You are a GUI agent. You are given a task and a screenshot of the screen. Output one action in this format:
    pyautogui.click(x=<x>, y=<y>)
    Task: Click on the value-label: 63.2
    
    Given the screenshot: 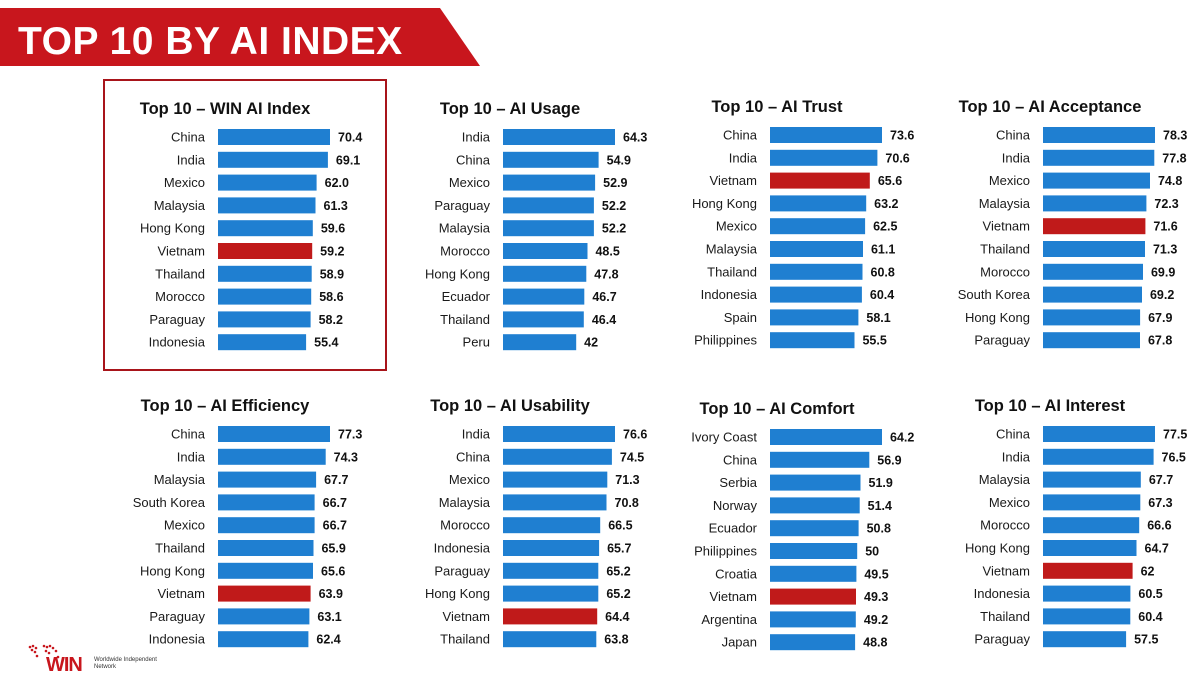 What is the action you would take?
    pyautogui.click(x=886, y=204)
    